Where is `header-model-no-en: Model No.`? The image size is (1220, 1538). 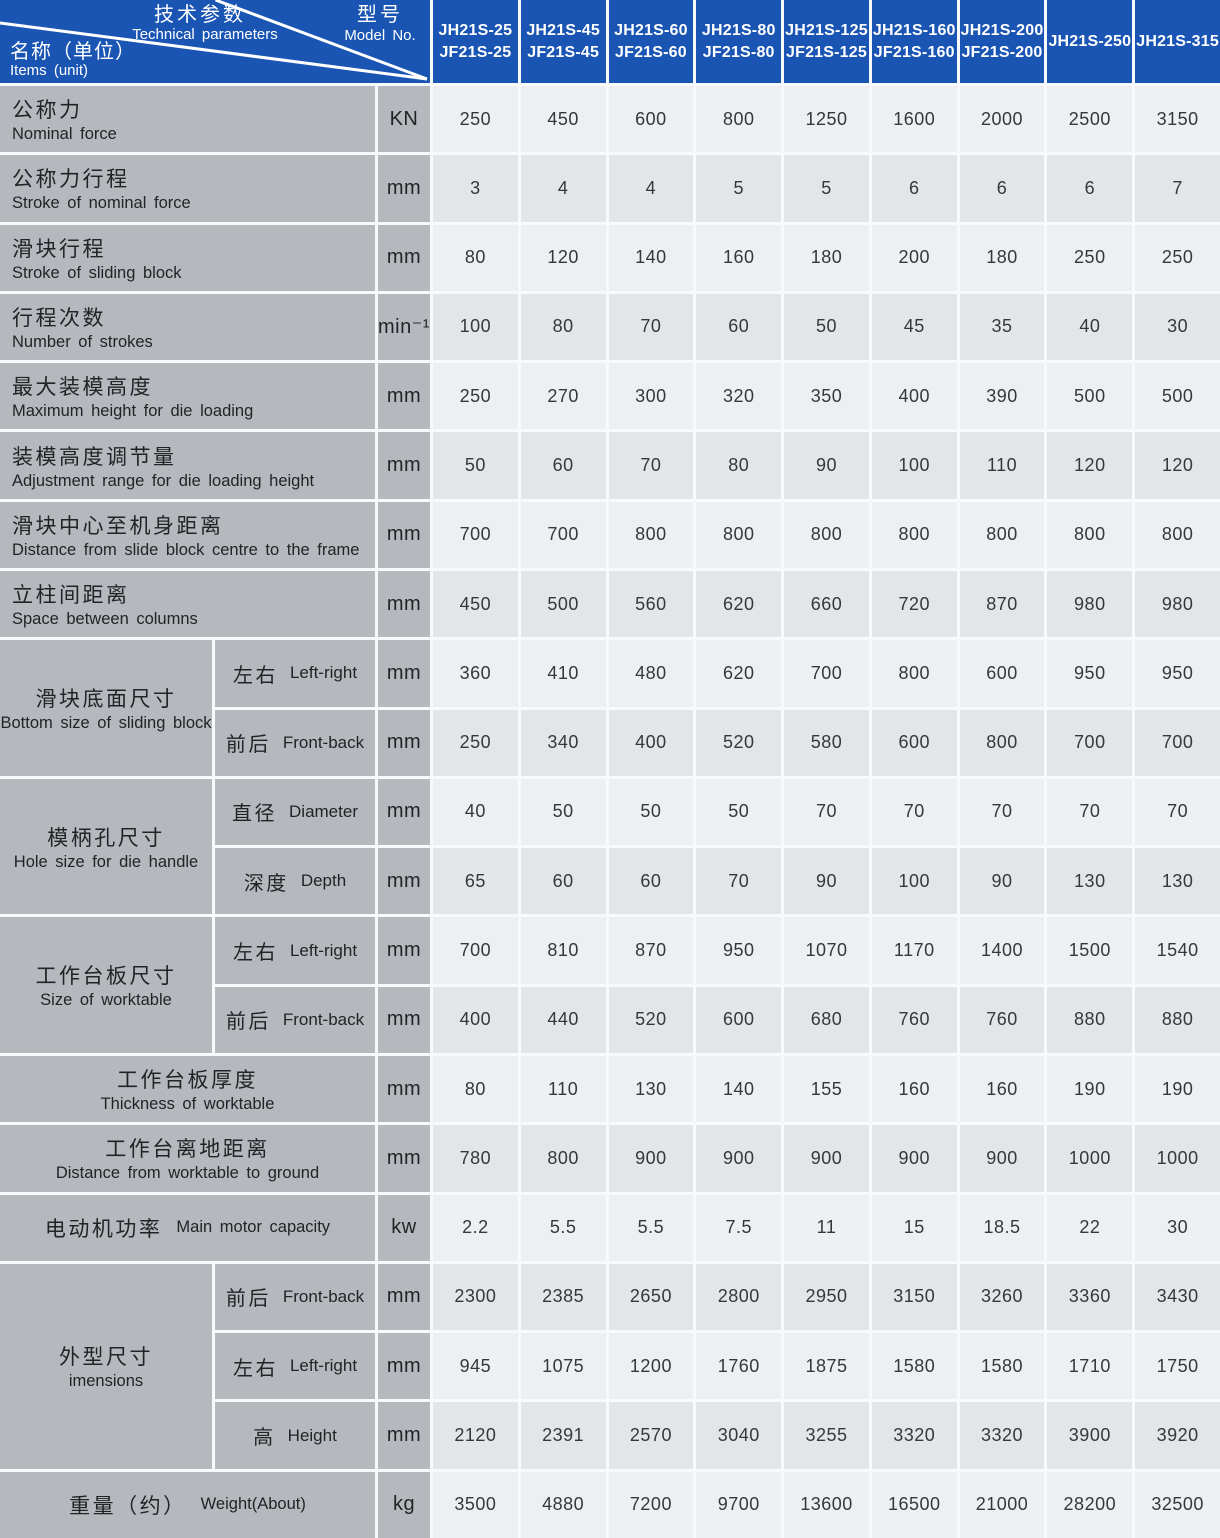 header-model-no-en: Model No. is located at coordinates (380, 35).